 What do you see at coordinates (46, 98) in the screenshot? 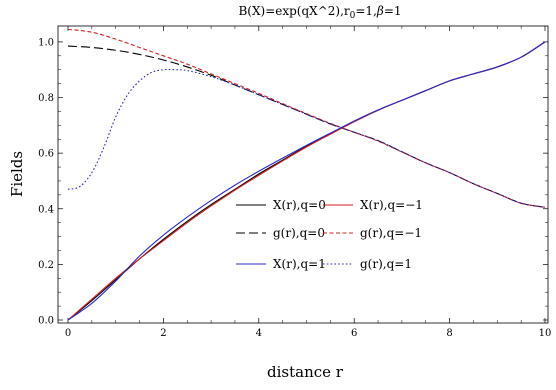
I see `y-tick-label: 0.8` at bounding box center [46, 98].